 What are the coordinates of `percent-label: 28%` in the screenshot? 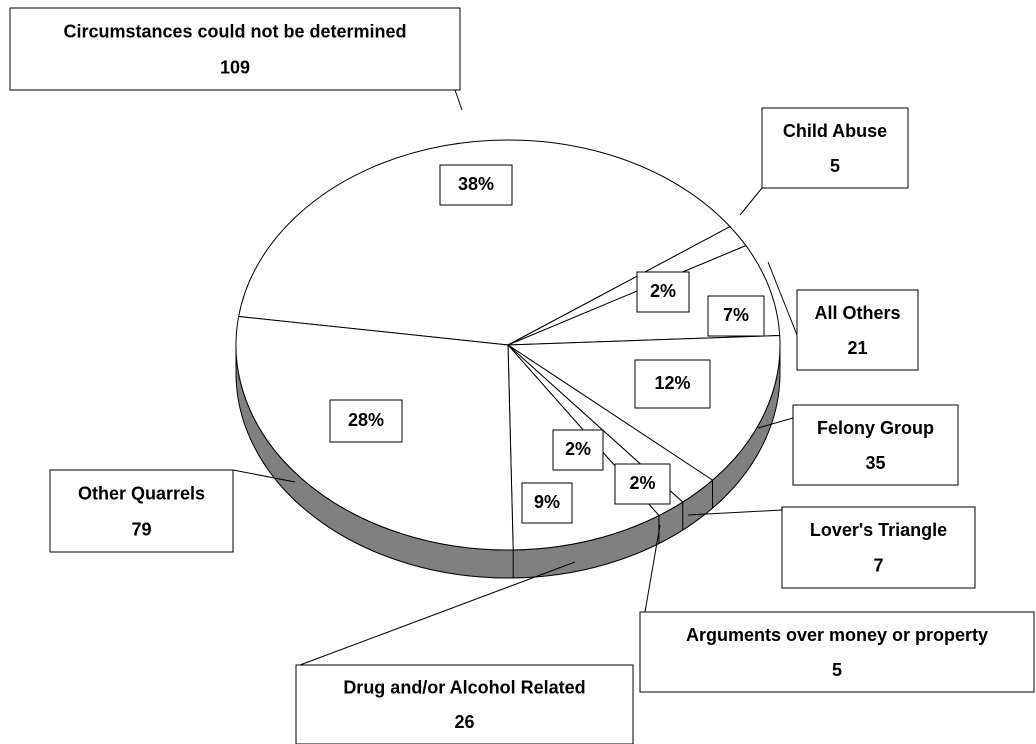 It's located at (366, 420).